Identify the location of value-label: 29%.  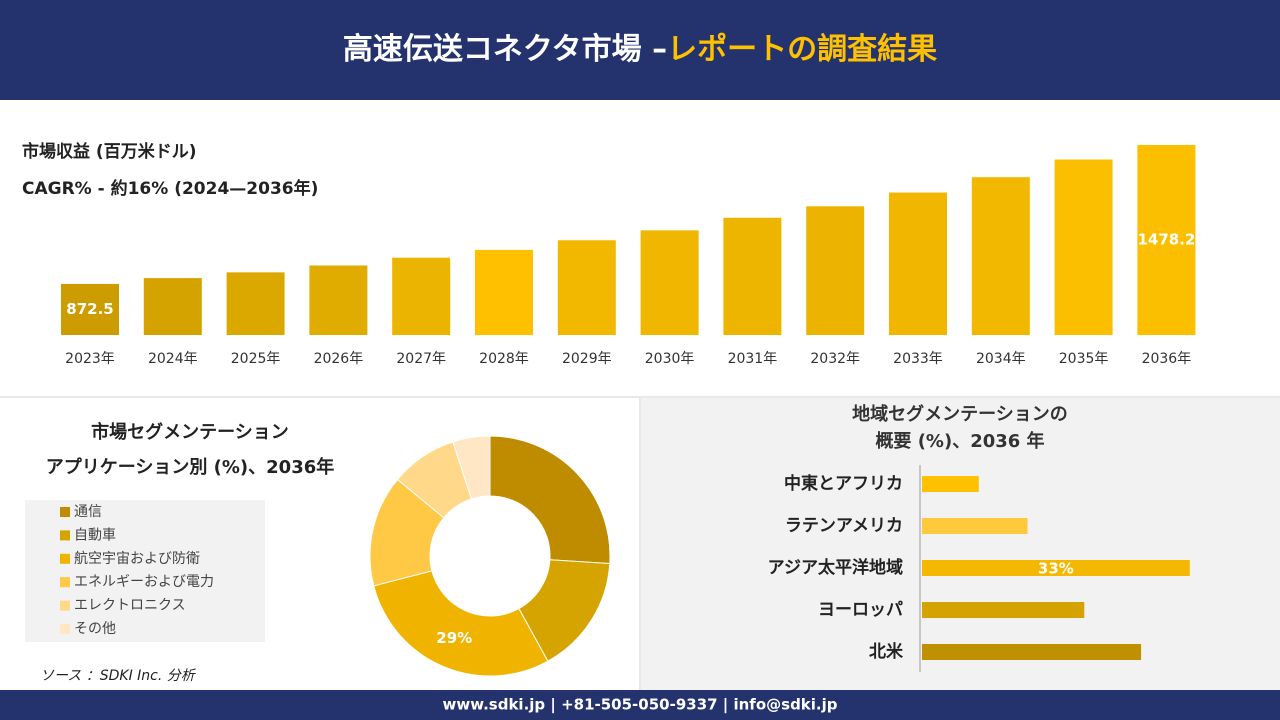
(454, 638).